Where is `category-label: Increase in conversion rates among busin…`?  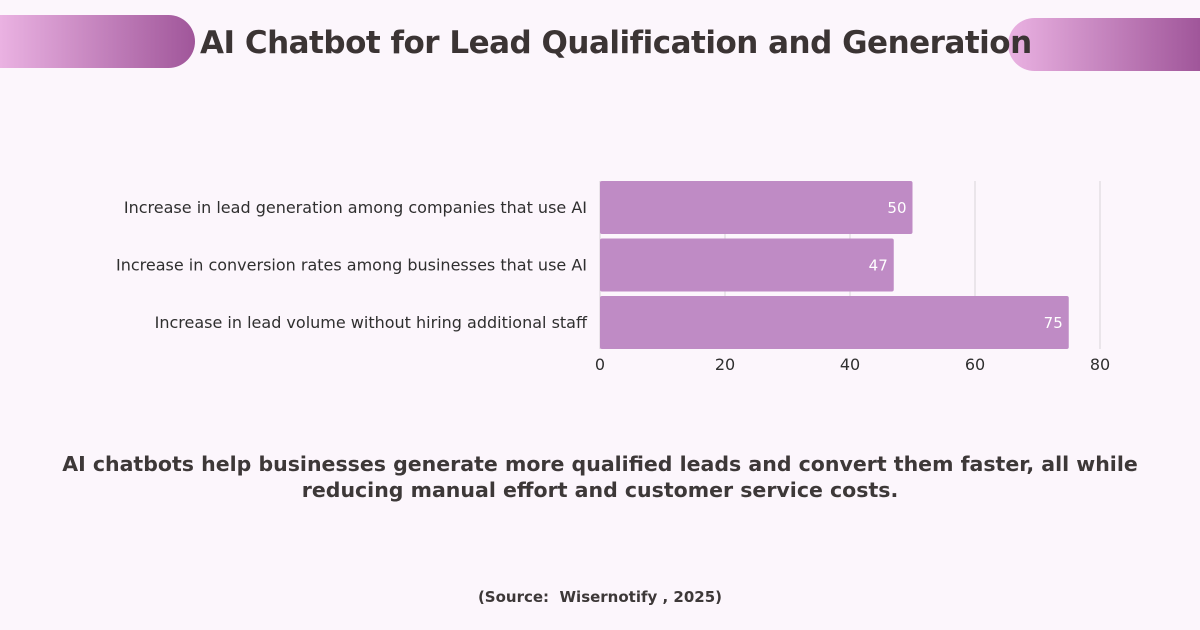 category-label: Increase in conversion rates among busin… is located at coordinates (351, 265).